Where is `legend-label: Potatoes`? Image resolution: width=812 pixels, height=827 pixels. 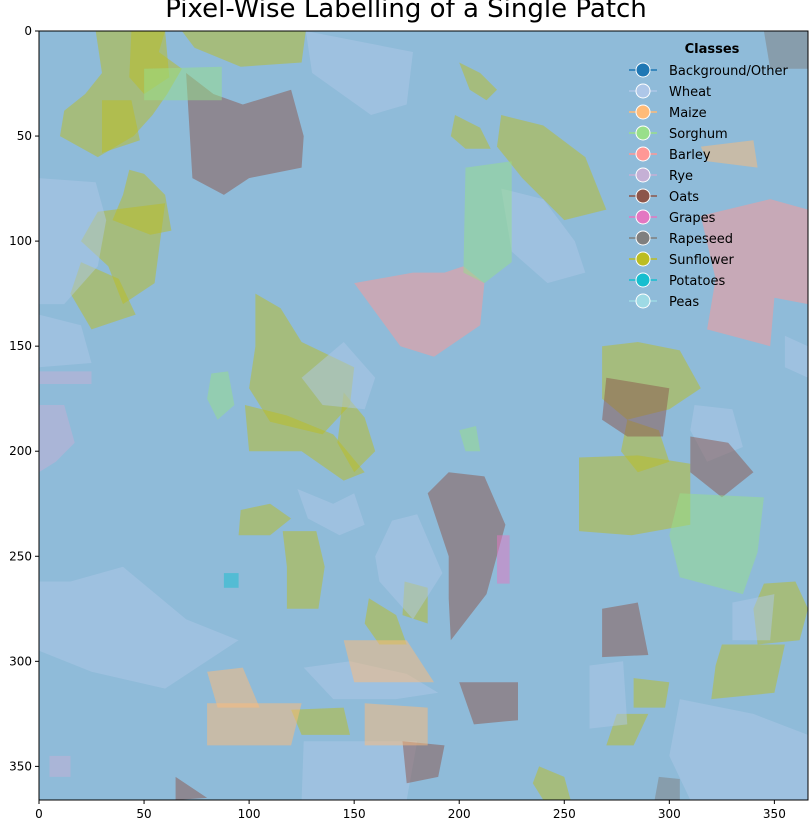
legend-label: Potatoes is located at coordinates (697, 281).